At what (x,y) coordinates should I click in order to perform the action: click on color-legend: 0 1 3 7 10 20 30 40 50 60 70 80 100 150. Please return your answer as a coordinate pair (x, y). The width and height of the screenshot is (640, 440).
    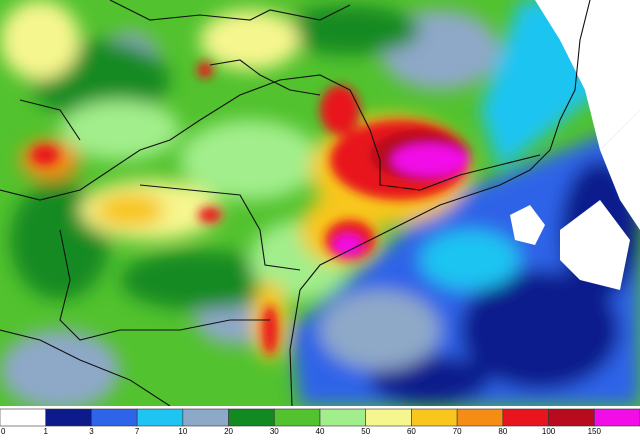
    Looking at the image, I should click on (320, 422).